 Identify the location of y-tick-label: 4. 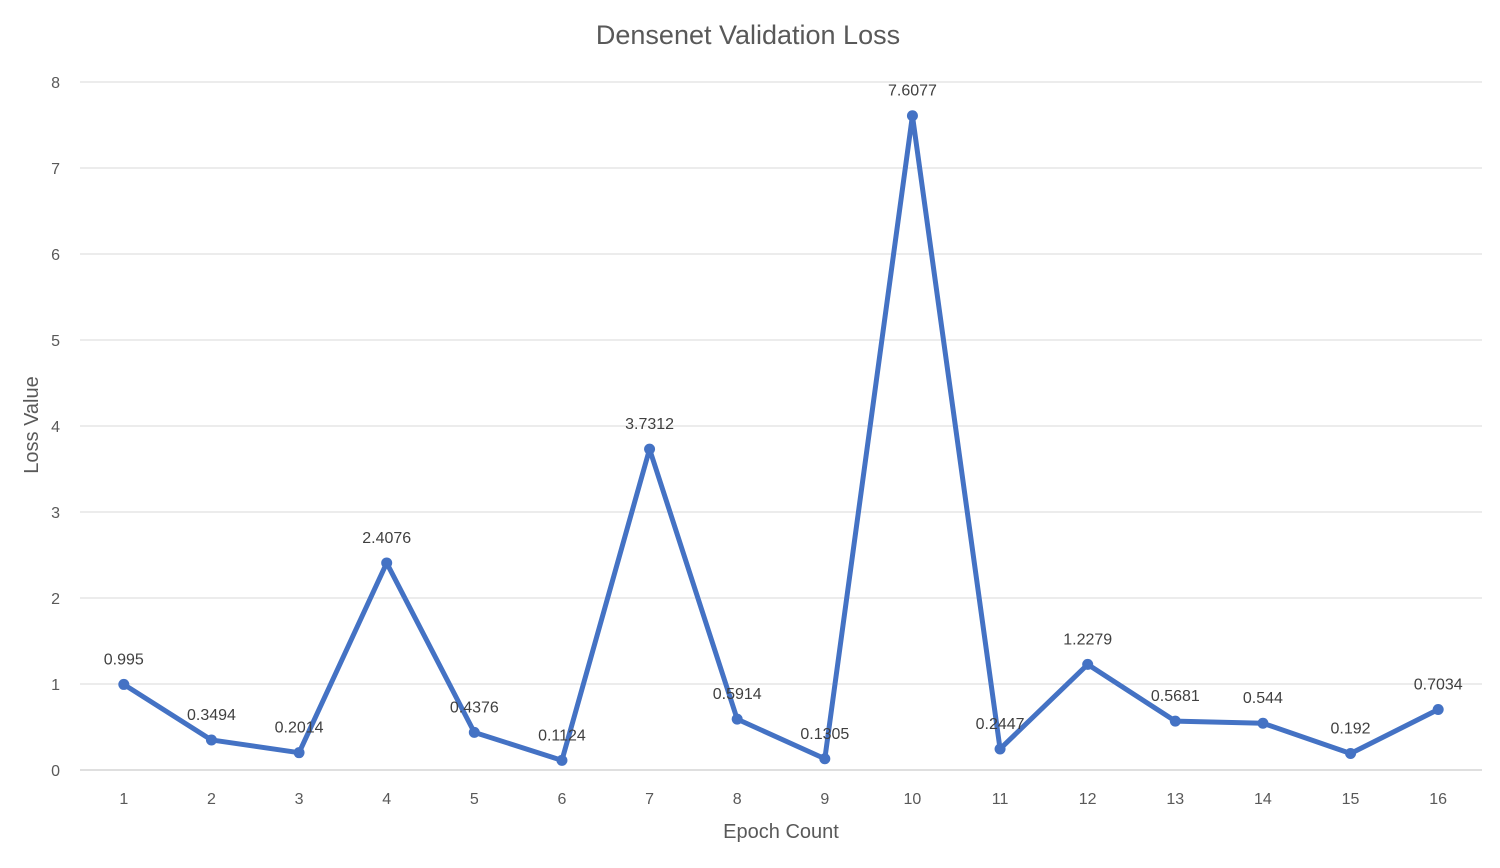
(55, 427).